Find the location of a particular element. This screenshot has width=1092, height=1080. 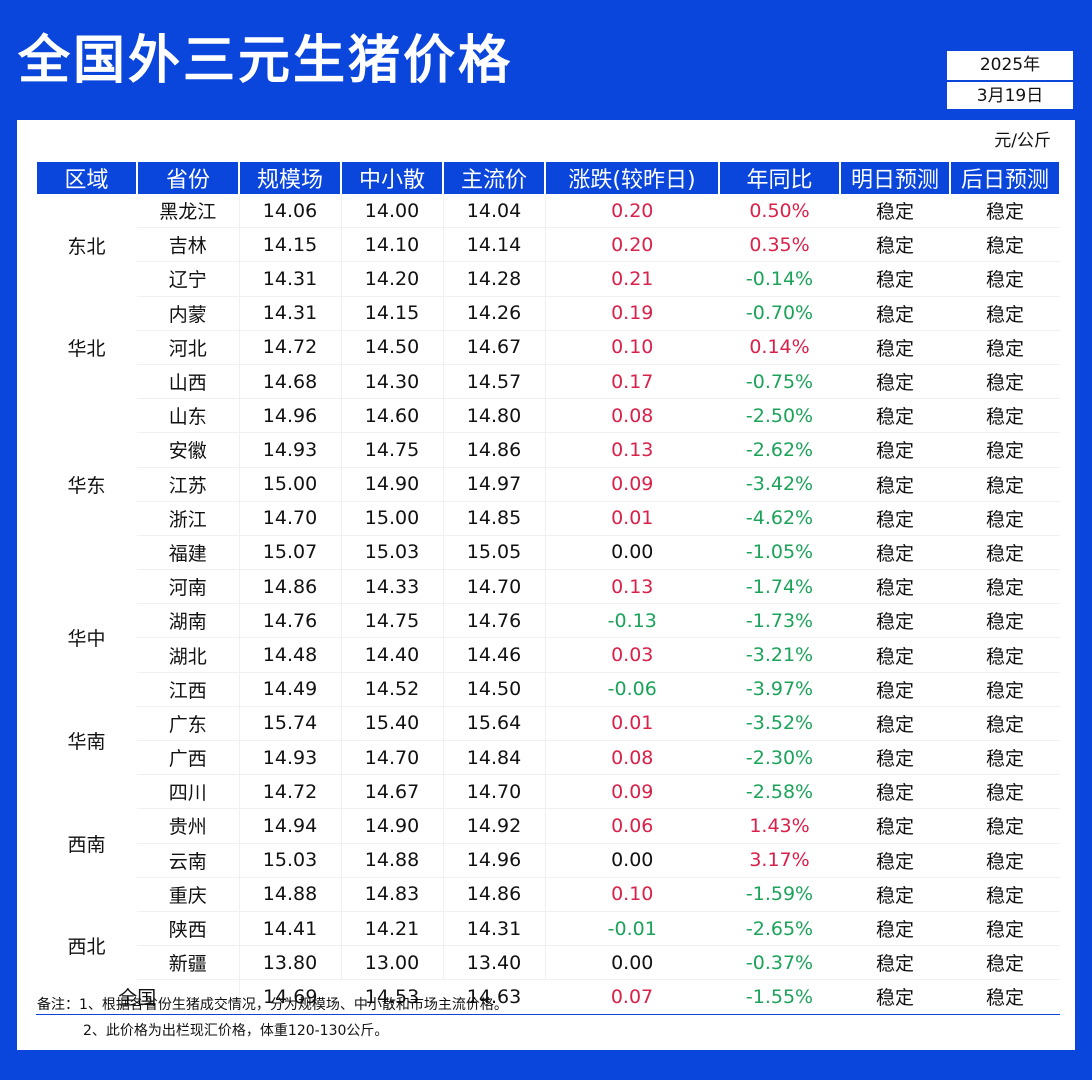

table-row: 重庆 14.88 14.83 14.86 0.10 -1.59% 稳定 稳定 is located at coordinates (548, 894).